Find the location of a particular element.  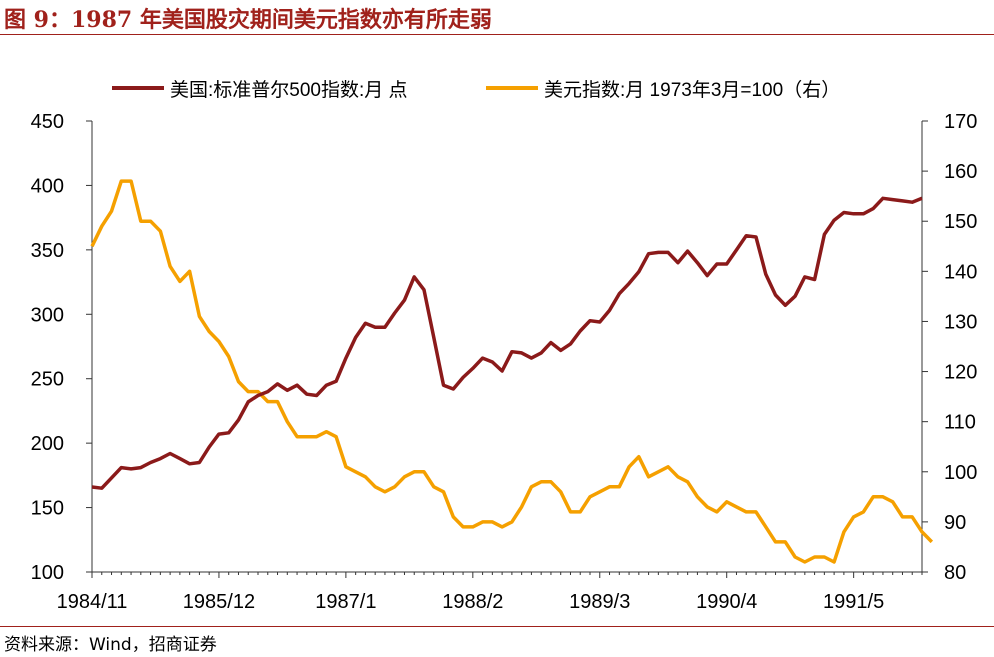

right-tick-label: 130 is located at coordinates (960, 322).